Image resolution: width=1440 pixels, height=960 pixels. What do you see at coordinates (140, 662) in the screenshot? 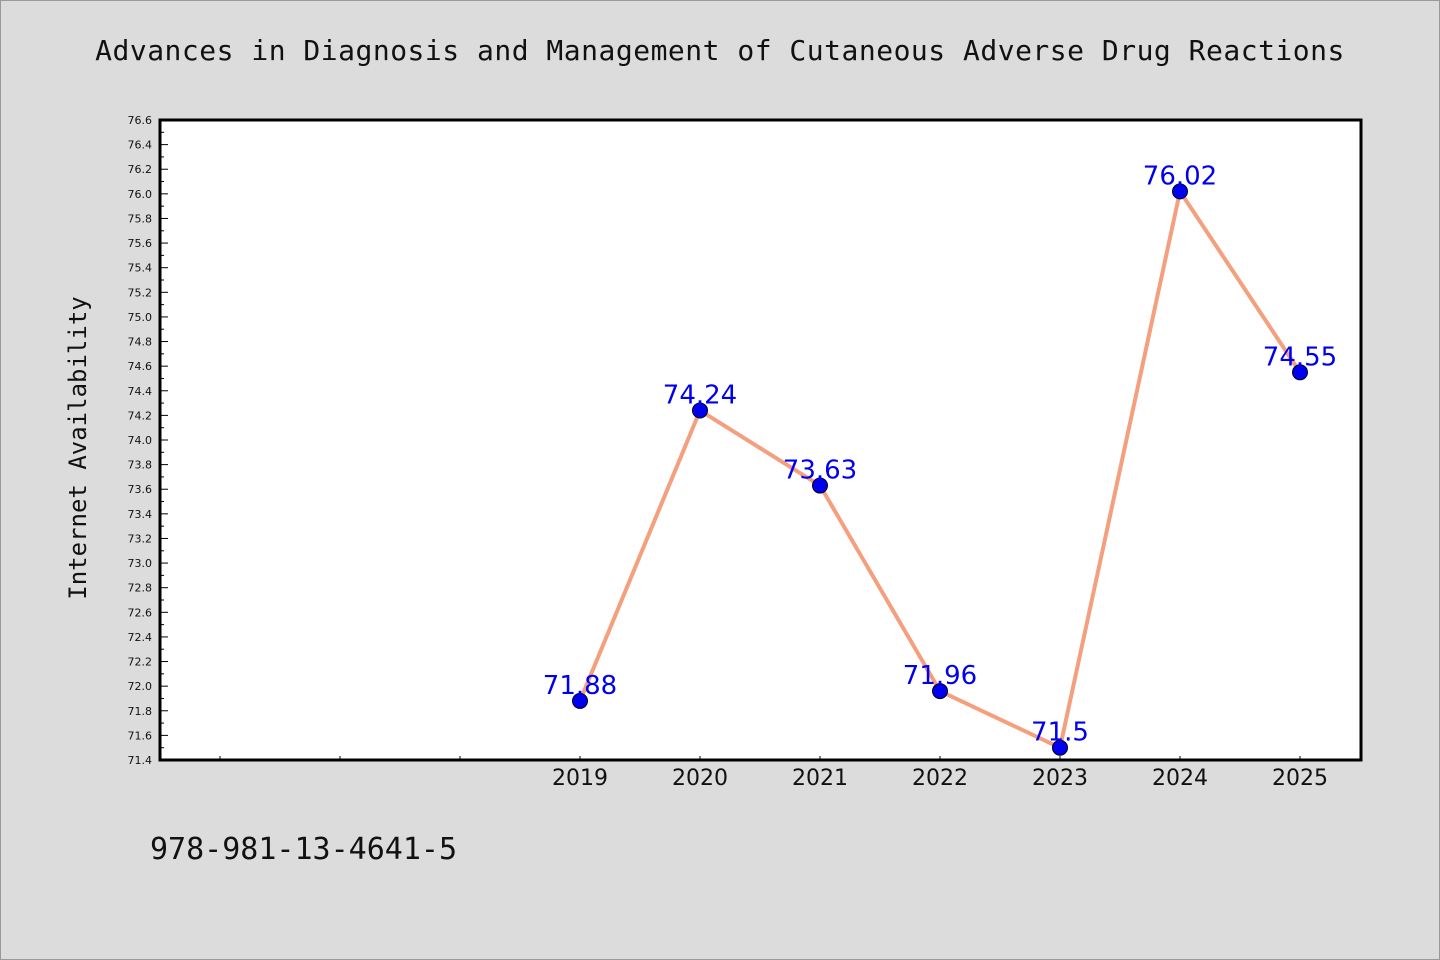
I see `y-tick-label: 72.2` at bounding box center [140, 662].